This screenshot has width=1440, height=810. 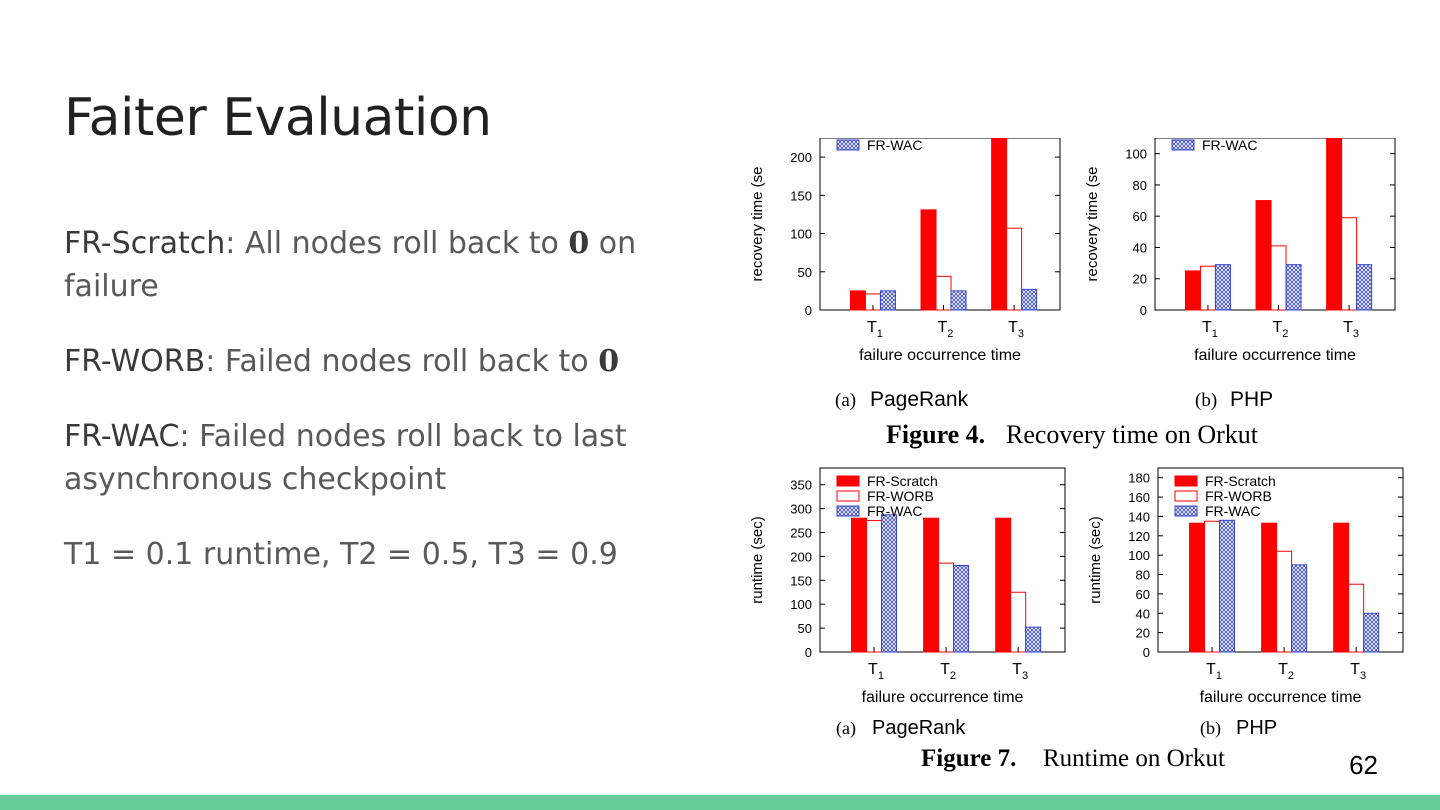 I want to click on subtitle-php: PHP, so click(x=1251, y=399).